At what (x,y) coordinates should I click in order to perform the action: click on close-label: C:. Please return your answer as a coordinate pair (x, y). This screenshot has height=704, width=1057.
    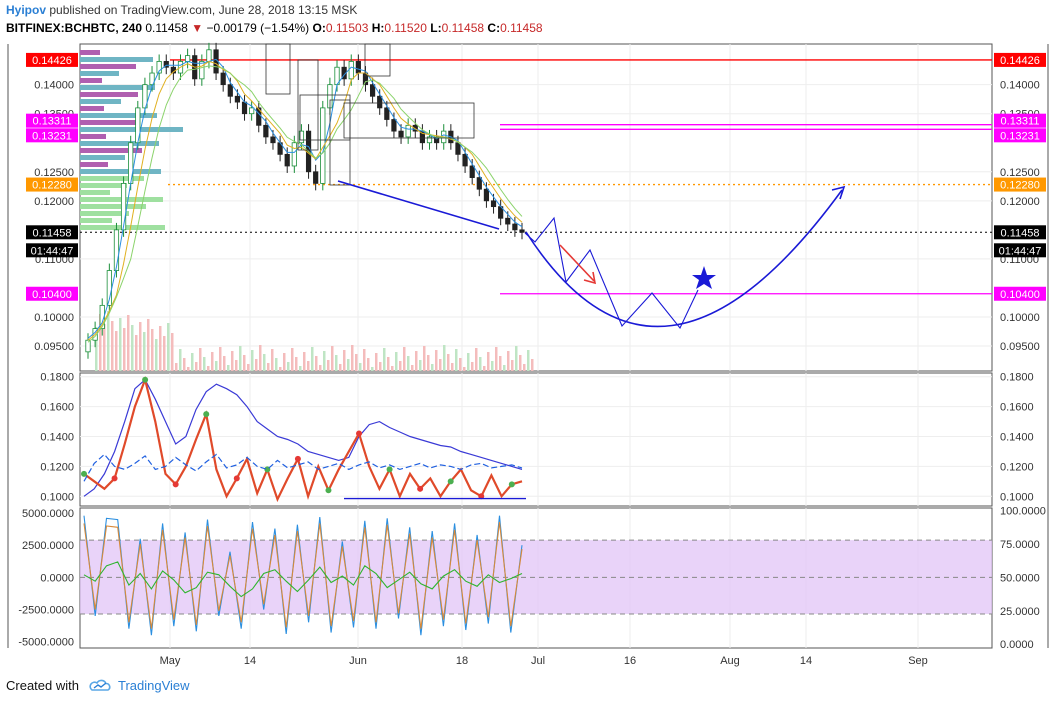
    Looking at the image, I should click on (494, 28).